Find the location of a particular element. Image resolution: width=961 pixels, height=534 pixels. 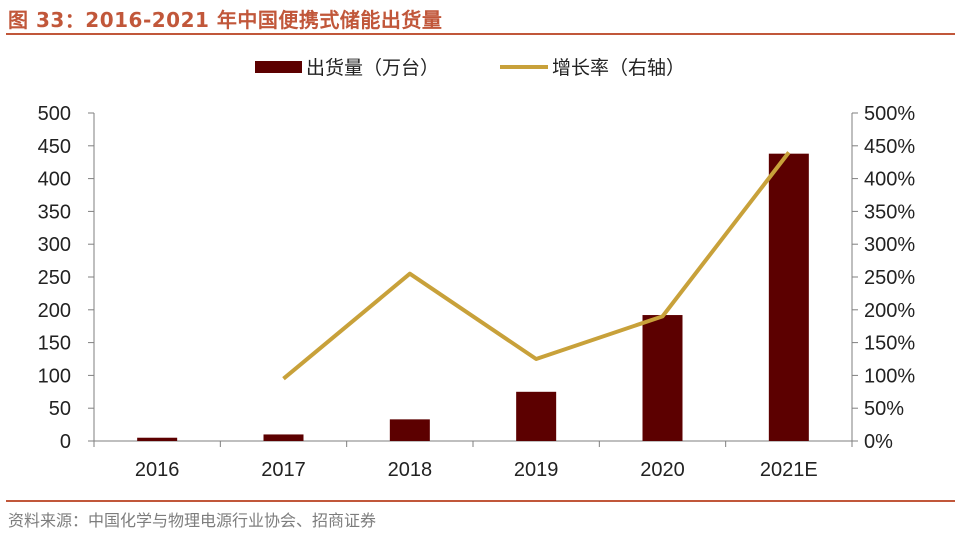

x-tick-label: 2016 is located at coordinates (157, 470).